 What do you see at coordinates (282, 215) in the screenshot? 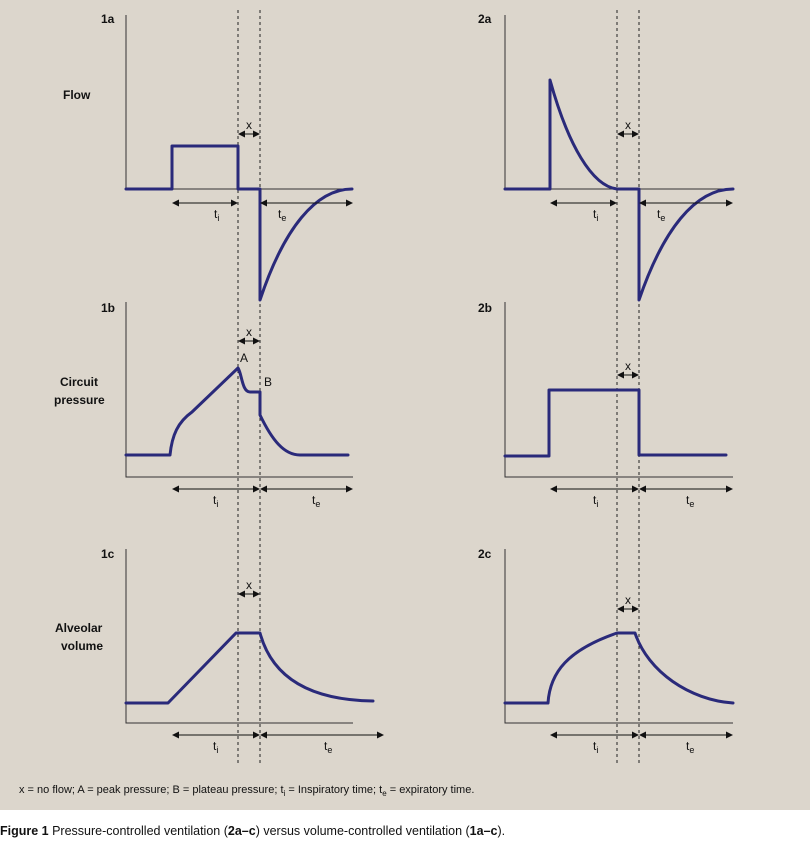
I see `te-label-1a: te` at bounding box center [282, 215].